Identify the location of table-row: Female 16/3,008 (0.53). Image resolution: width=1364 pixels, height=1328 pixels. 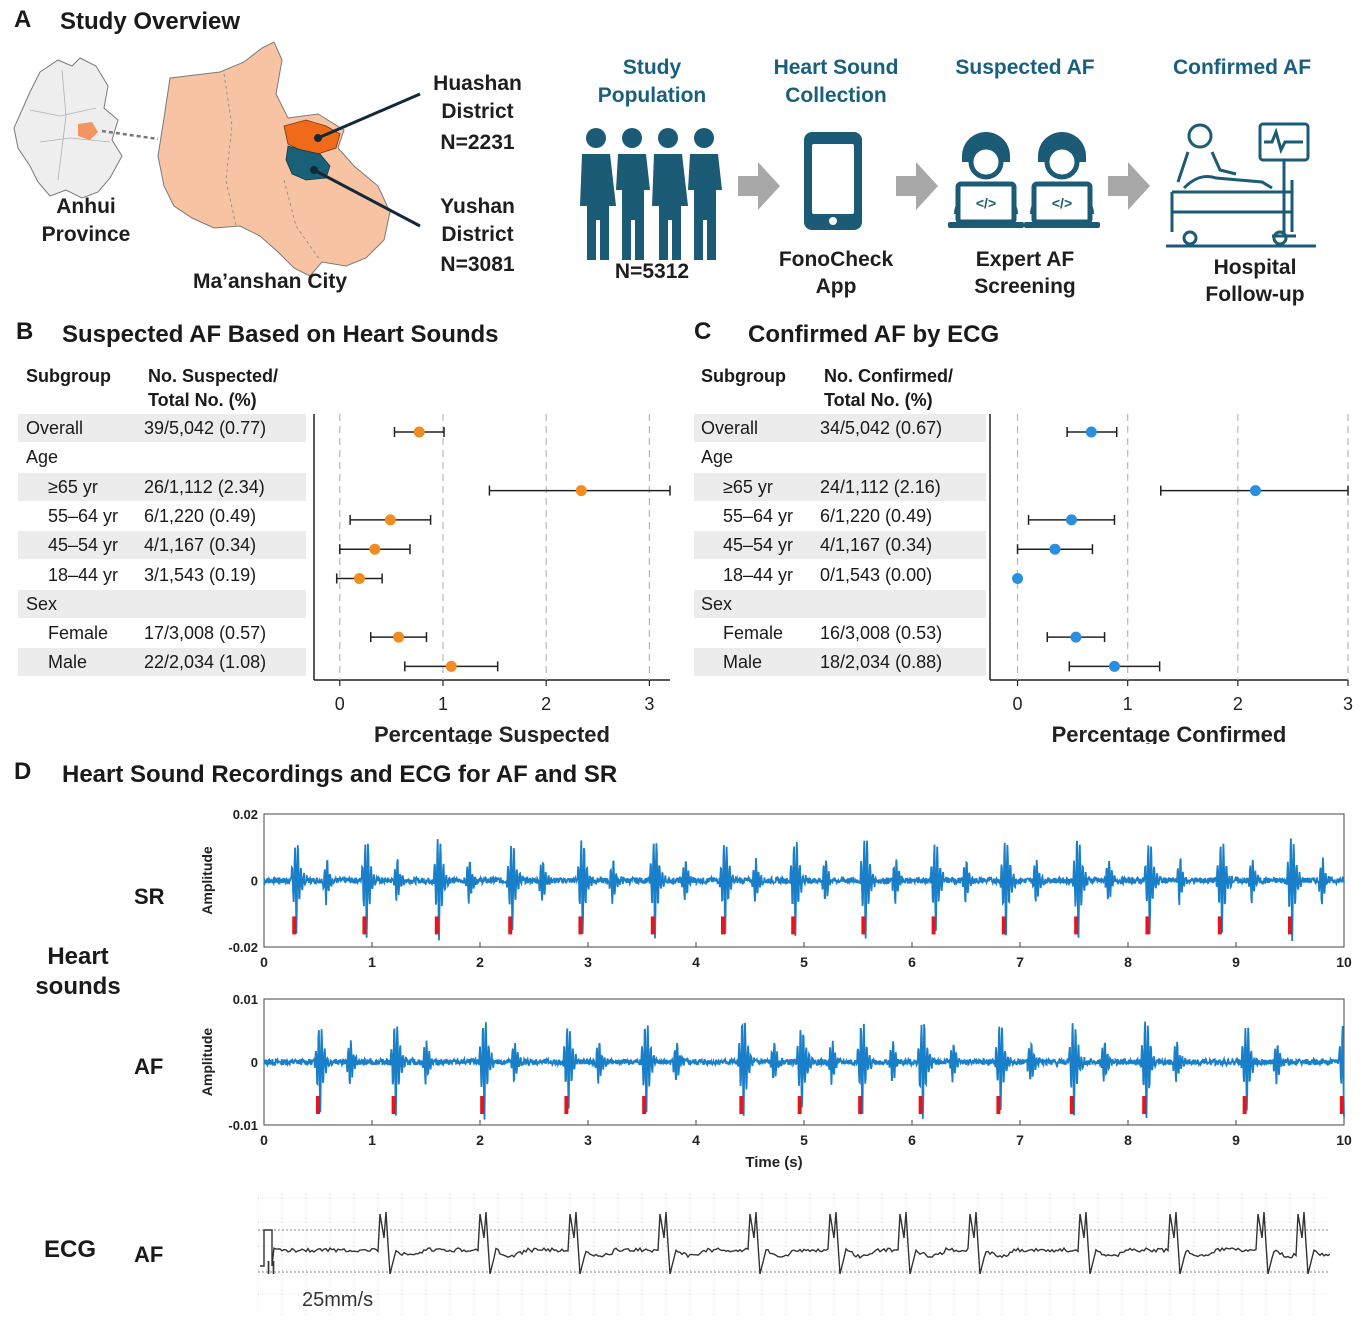
(840, 633).